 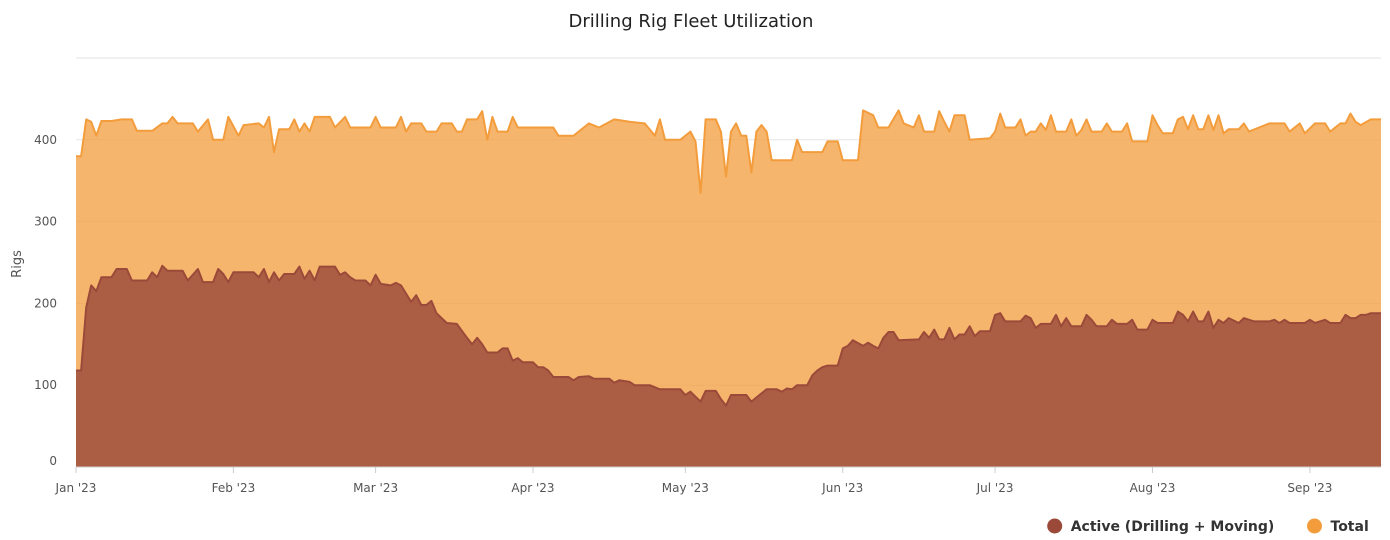 What do you see at coordinates (76, 488) in the screenshot?
I see `x-tick-label: Jan '23` at bounding box center [76, 488].